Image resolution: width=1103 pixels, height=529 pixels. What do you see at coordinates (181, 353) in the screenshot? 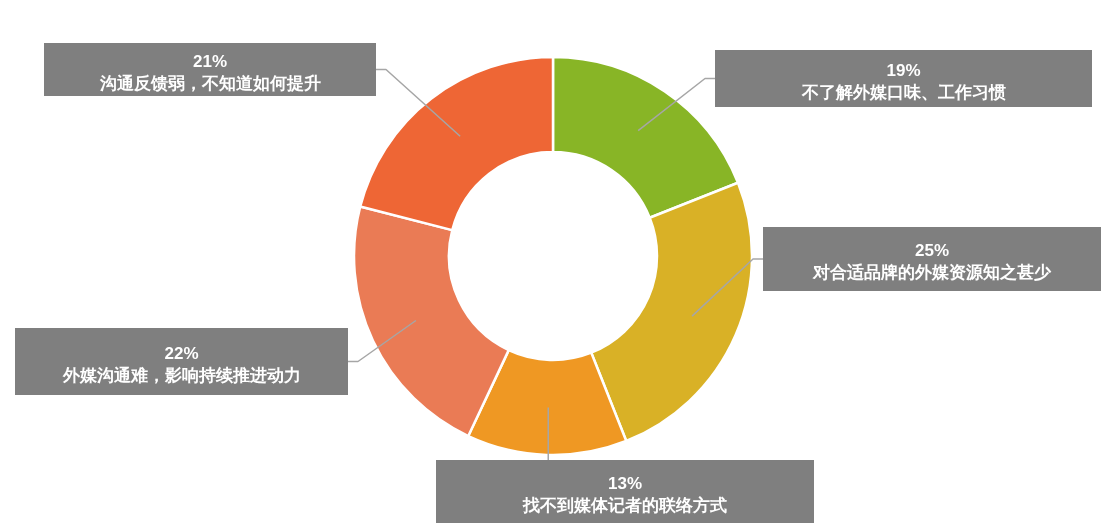
I see `data-label: 22%` at bounding box center [181, 353].